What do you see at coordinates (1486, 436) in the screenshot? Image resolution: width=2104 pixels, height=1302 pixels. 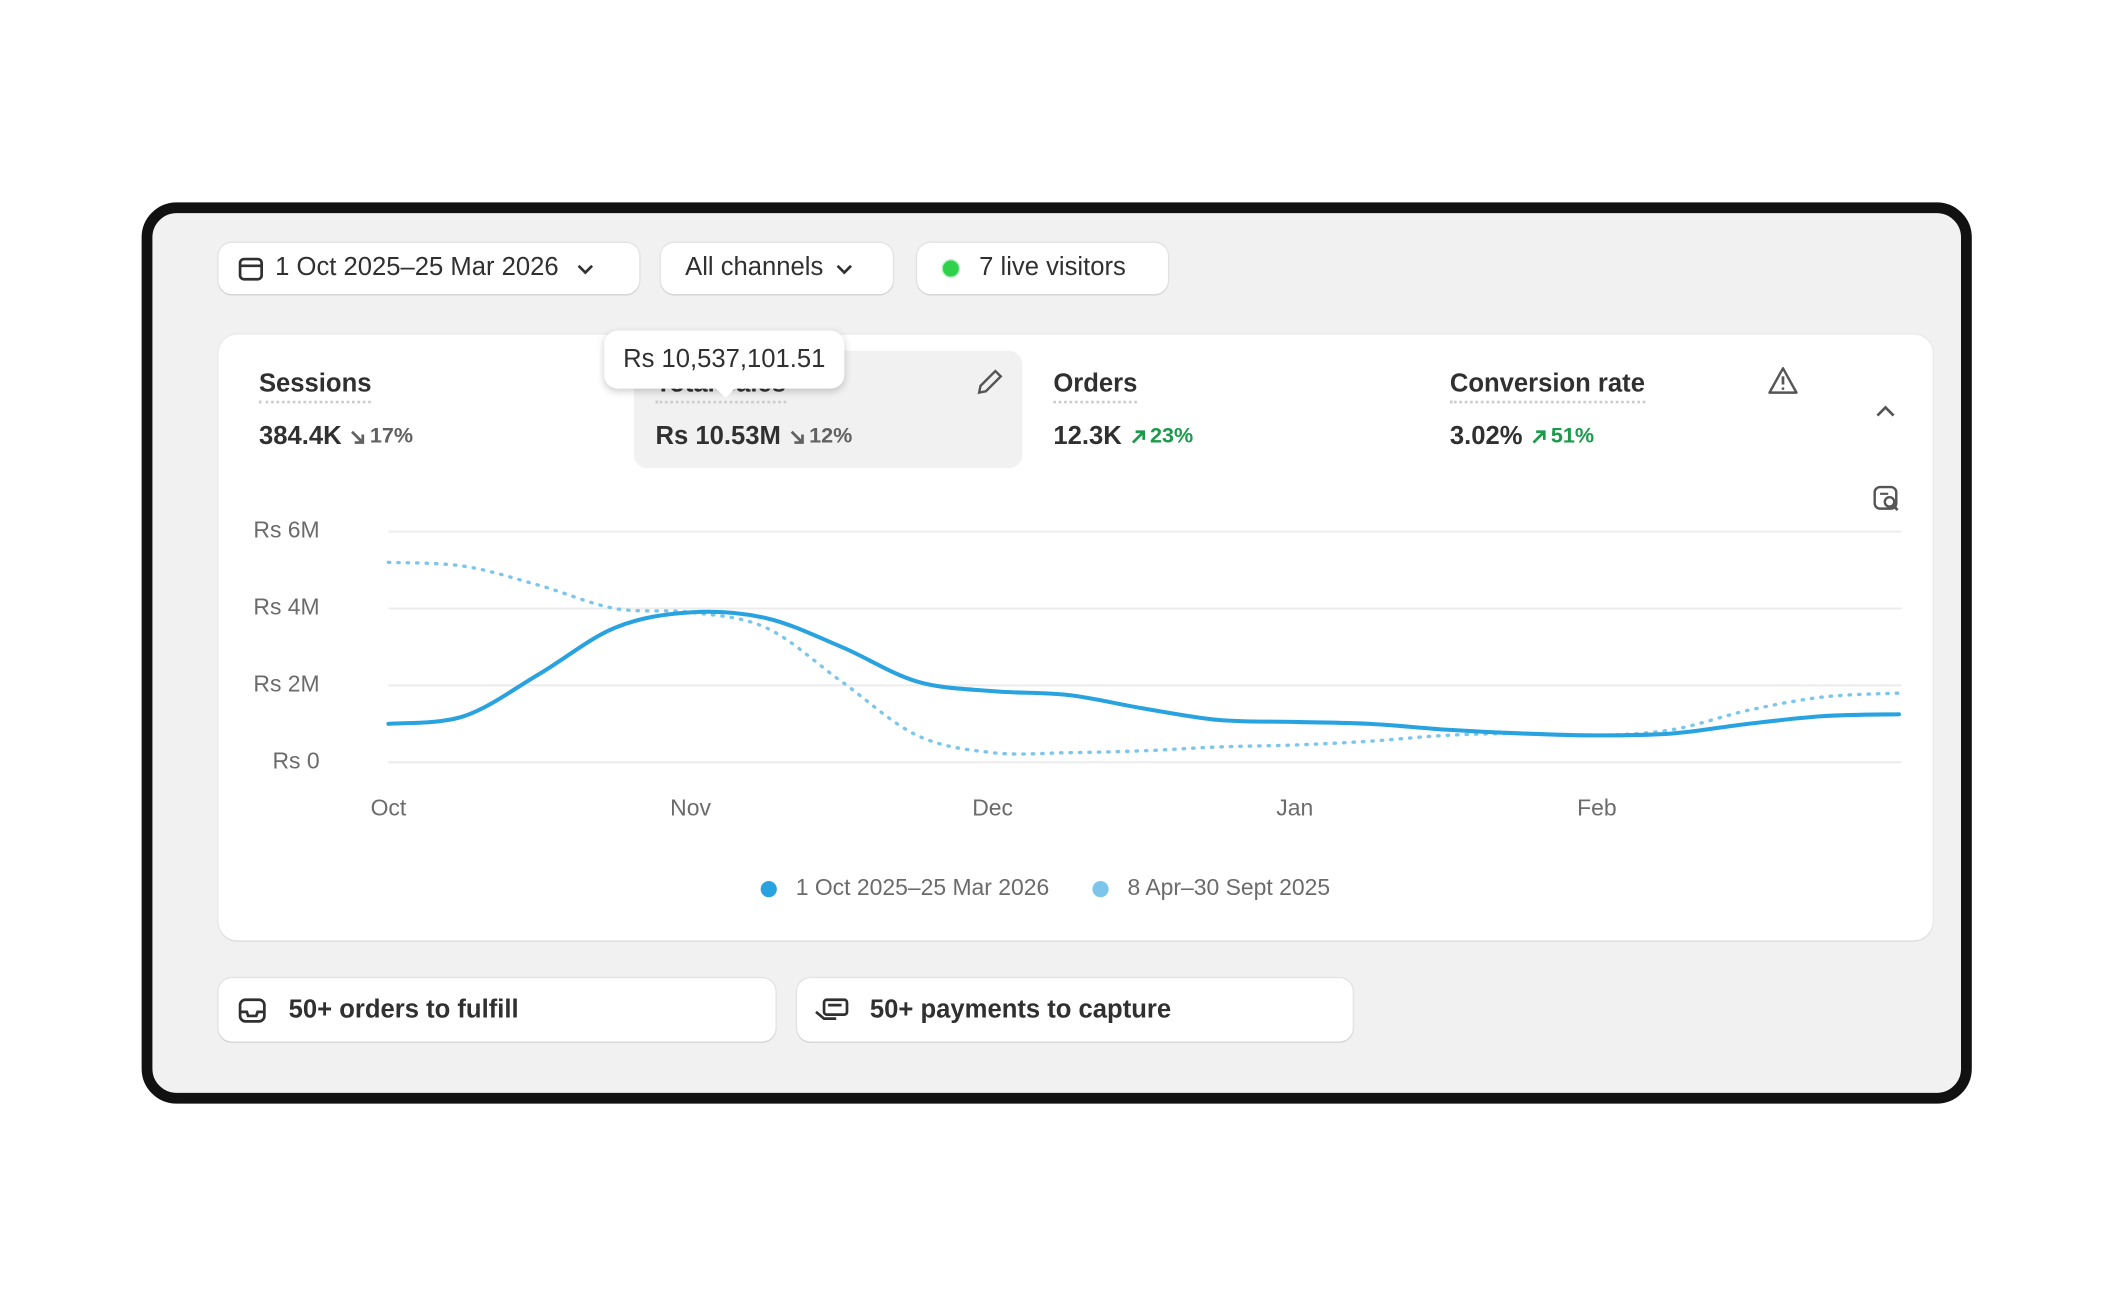 I see `metric-value: 3.02%` at bounding box center [1486, 436].